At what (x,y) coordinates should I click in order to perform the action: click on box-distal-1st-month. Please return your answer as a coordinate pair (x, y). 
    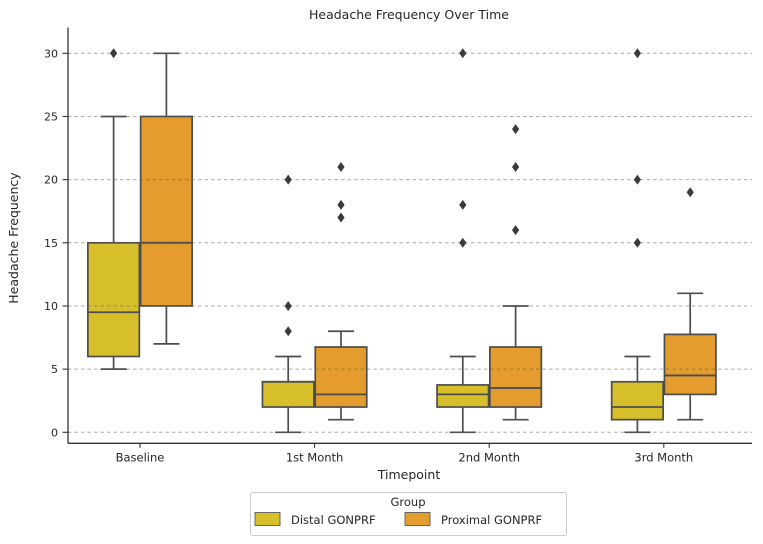
    Looking at the image, I should click on (288, 394).